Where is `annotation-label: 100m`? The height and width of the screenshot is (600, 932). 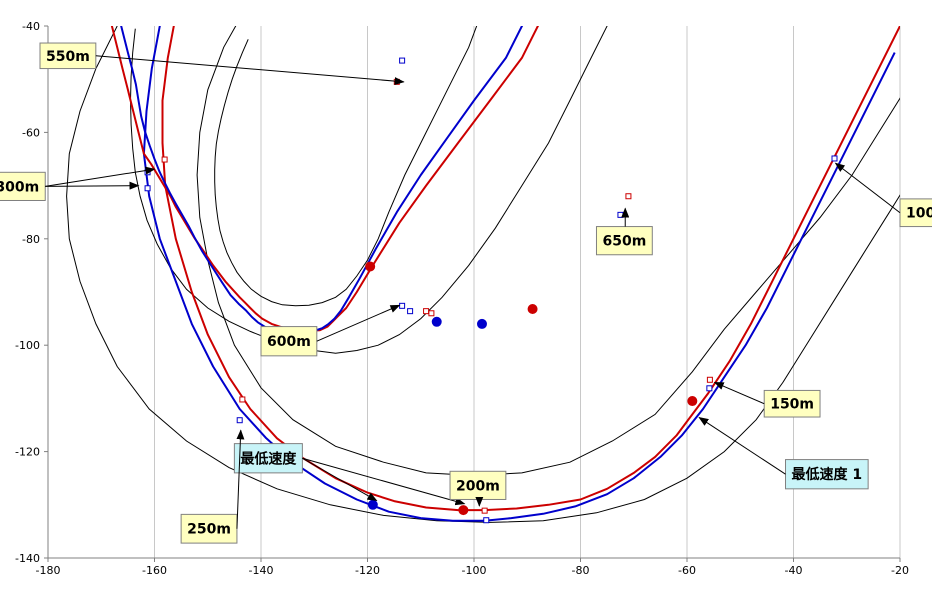 annotation-label: 100m is located at coordinates (919, 214).